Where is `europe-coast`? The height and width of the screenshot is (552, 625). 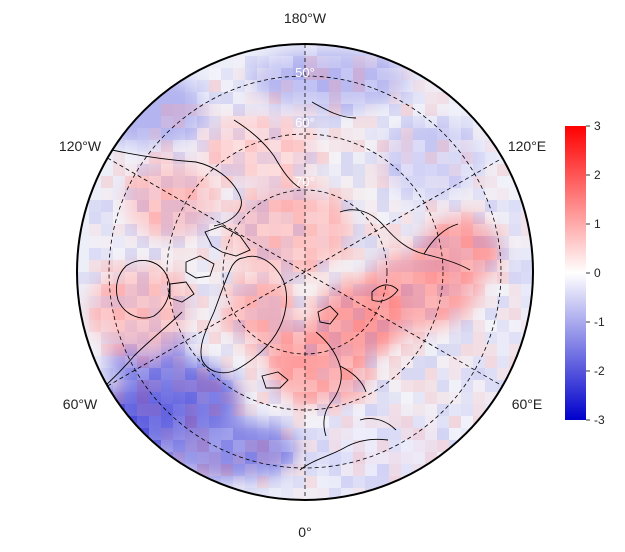
europe-coast is located at coordinates (348, 444).